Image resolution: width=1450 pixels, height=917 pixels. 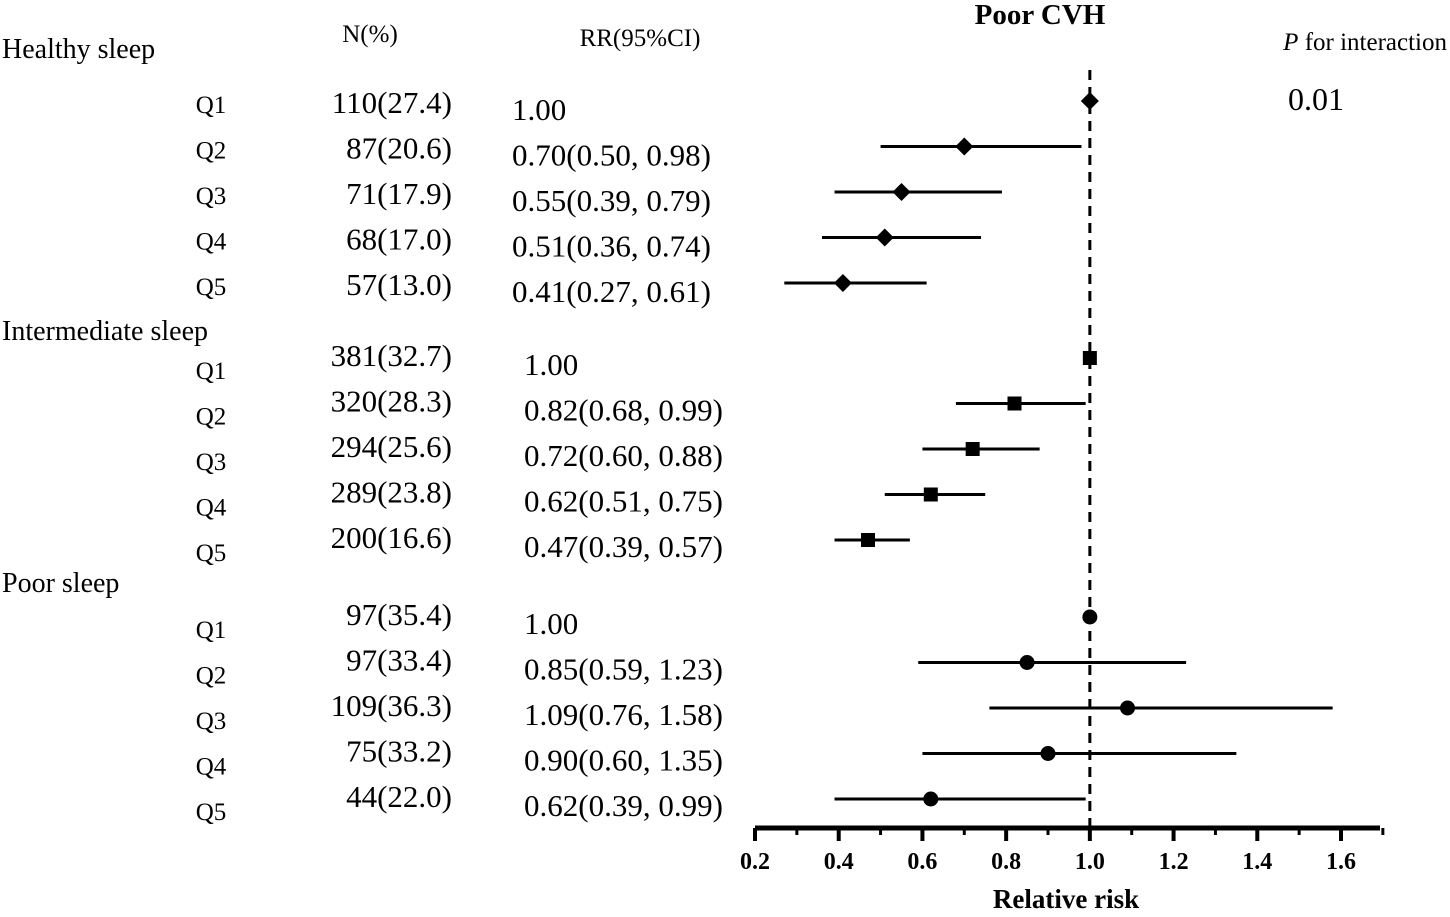 What do you see at coordinates (399, 193) in the screenshot?
I see `row-n-percent: 71(17.9)` at bounding box center [399, 193].